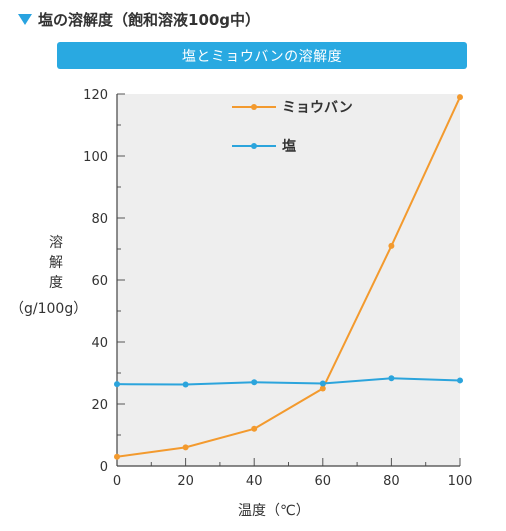 Image resolution: width=506 pixels, height=531 pixels. Describe the element at coordinates (99, 405) in the screenshot. I see `y-tick-label: 20` at that location.